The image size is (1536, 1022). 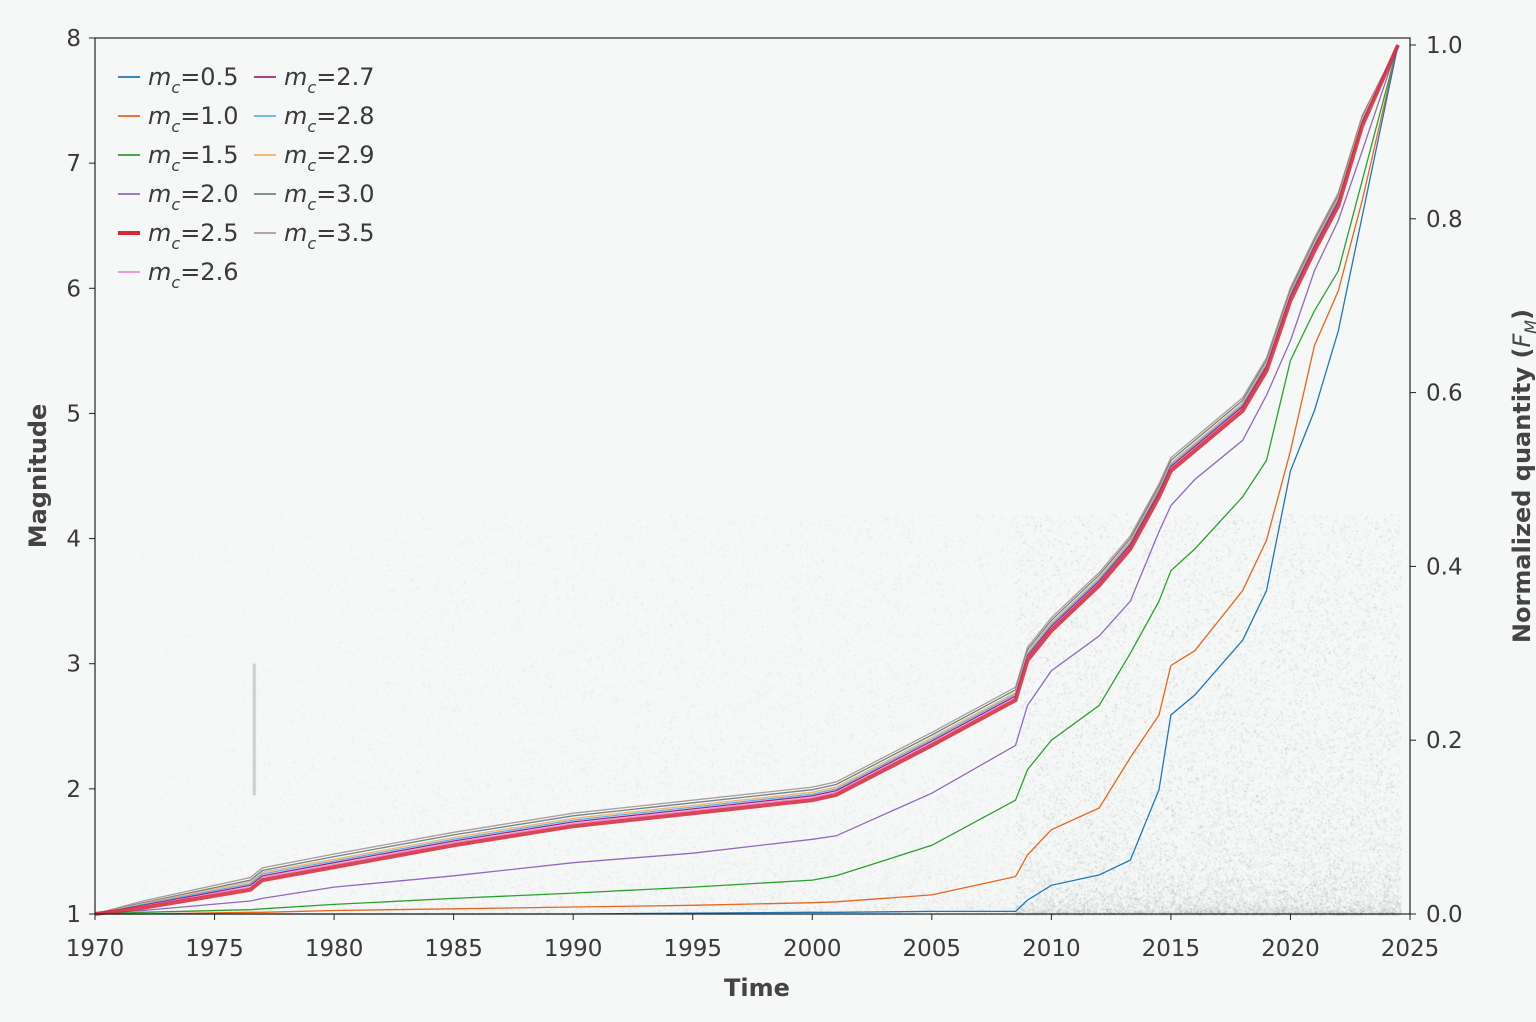 I want to click on y-right-axis-label: Normalized quantity (FM), so click(x=1522, y=476).